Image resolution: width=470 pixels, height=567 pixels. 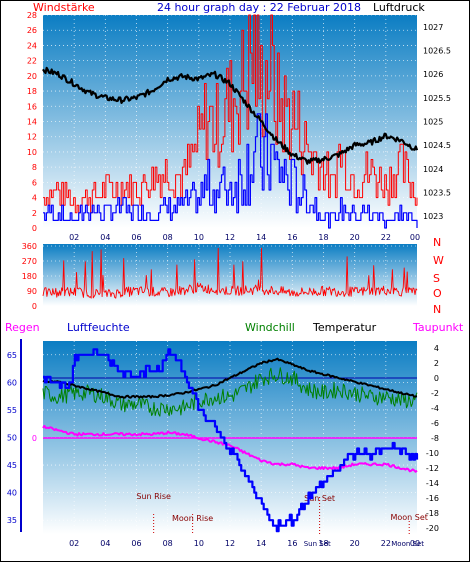 What do you see at coordinates (433, 122) in the screenshot?
I see `pressure-tick-label: 1025` at bounding box center [433, 122].